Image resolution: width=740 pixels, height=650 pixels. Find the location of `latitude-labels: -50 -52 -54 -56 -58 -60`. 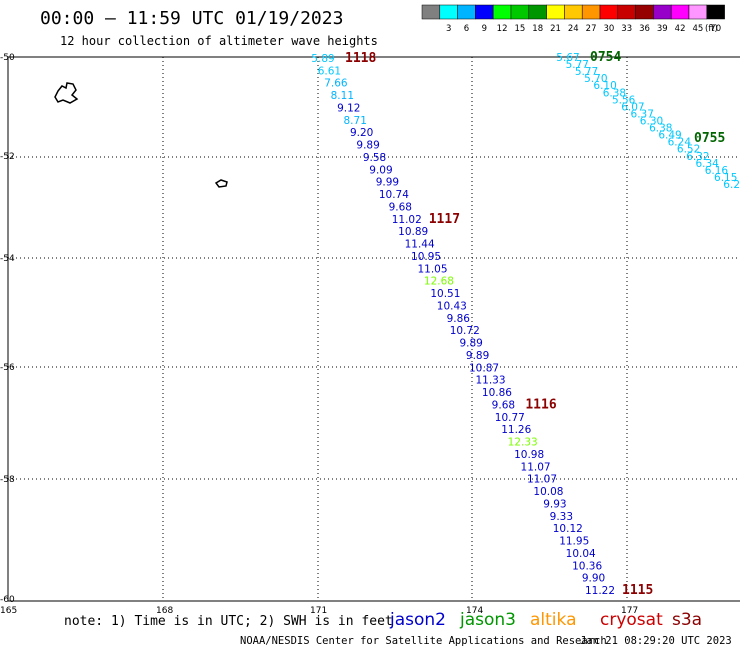

latitude-labels: -50 -52 -54 -56 -58 -60 is located at coordinates (7, 329).